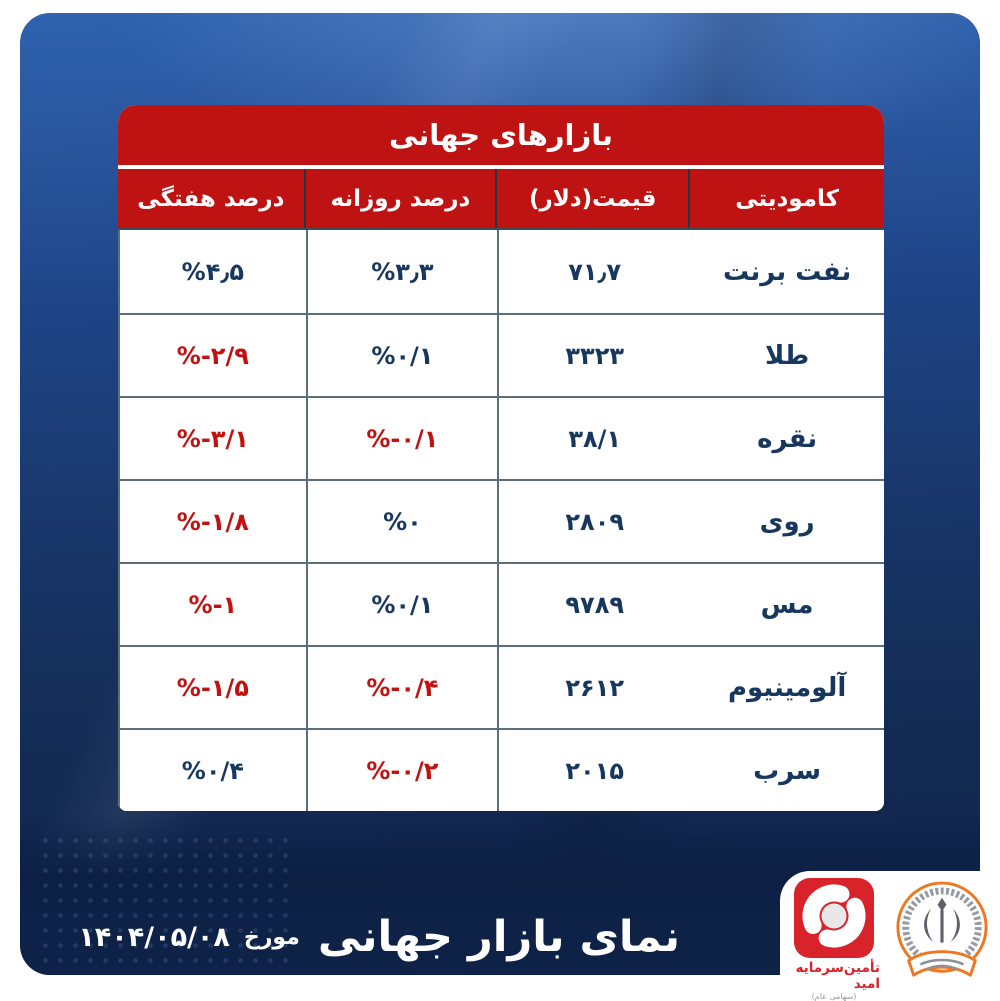 This screenshot has height=1001, width=1000. What do you see at coordinates (890, 936) in the screenshot?
I see `logo-card: تأمین‌سرمایه امید (سهامی عام)` at bounding box center [890, 936].